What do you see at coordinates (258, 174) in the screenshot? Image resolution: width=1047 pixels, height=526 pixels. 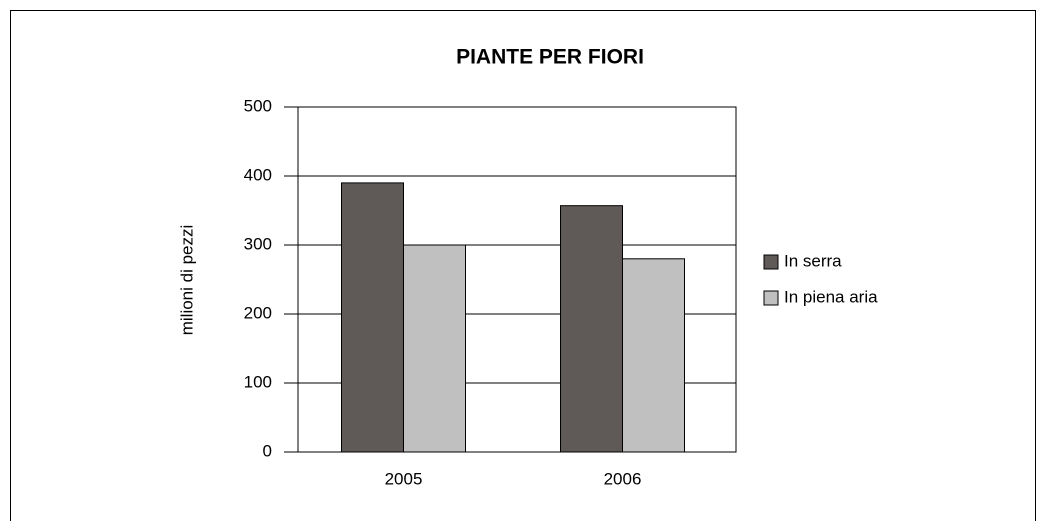 I see `y-tick-label: 400` at bounding box center [258, 174].